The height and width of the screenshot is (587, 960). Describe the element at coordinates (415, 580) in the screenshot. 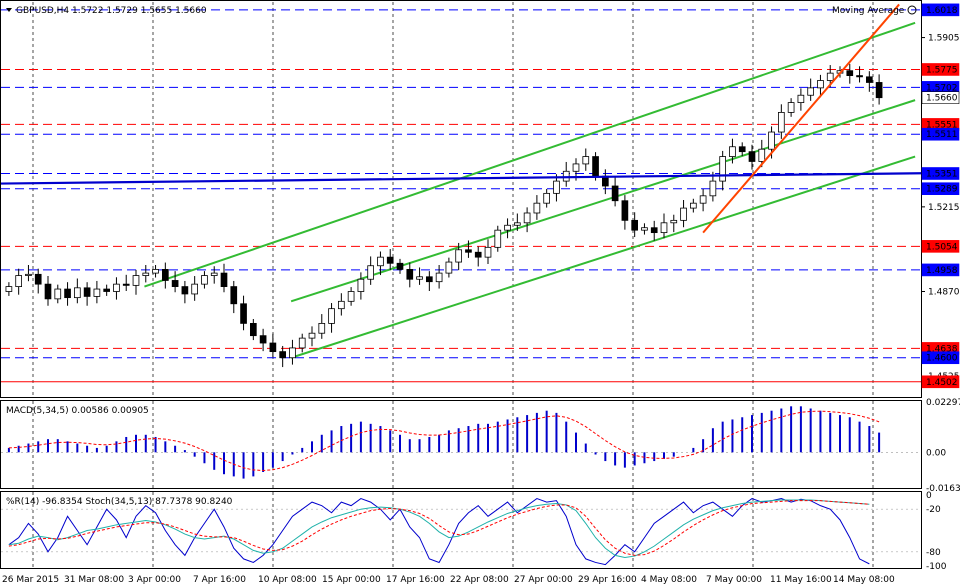

I see `time-axis-label: 17 Apr 16:00` at that location.